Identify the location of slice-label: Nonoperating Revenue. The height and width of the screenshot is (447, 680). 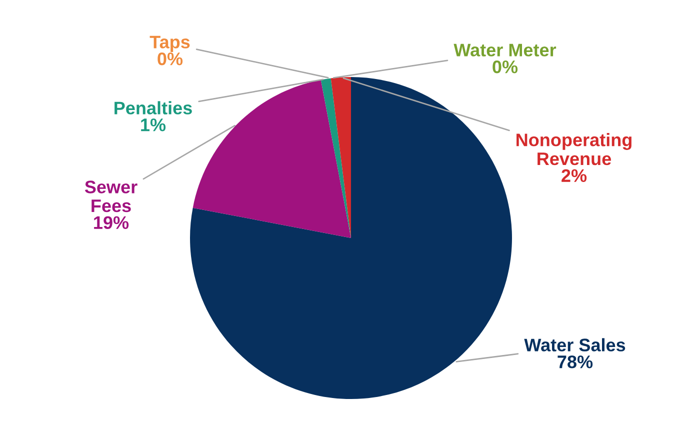
(574, 149).